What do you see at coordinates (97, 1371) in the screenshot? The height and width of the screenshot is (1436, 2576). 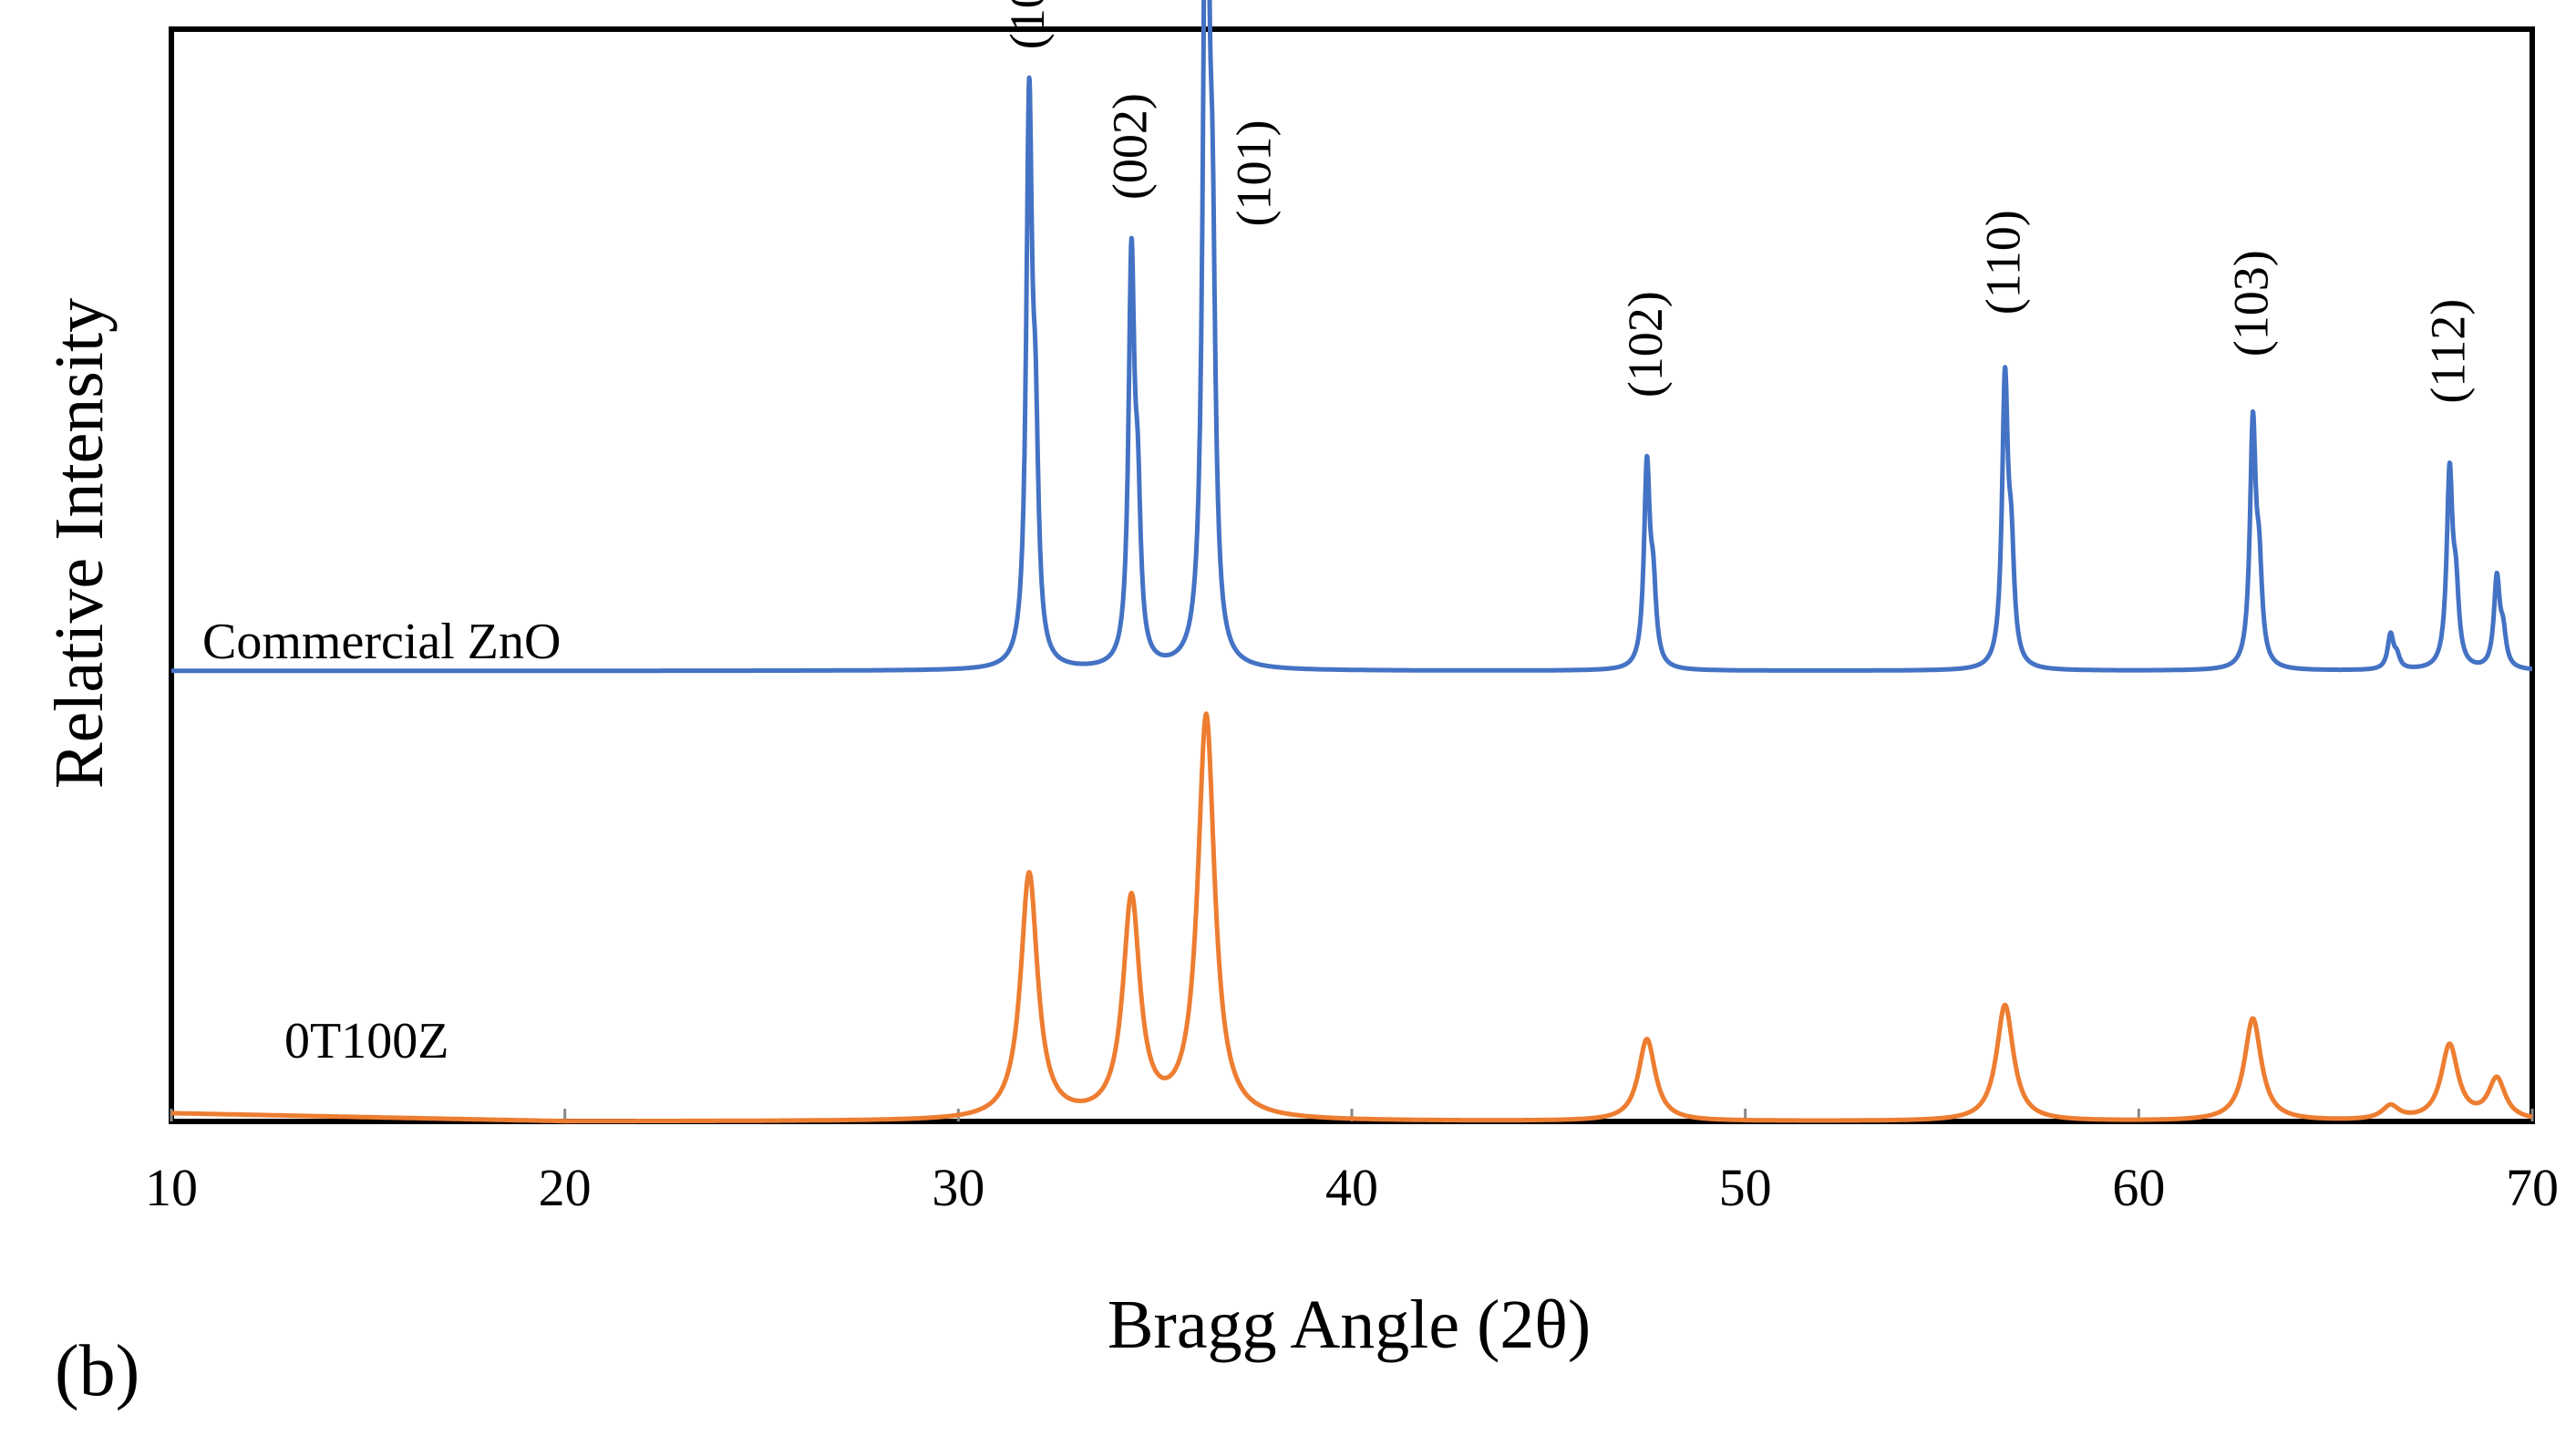 I see `panel-label: (b)` at bounding box center [97, 1371].